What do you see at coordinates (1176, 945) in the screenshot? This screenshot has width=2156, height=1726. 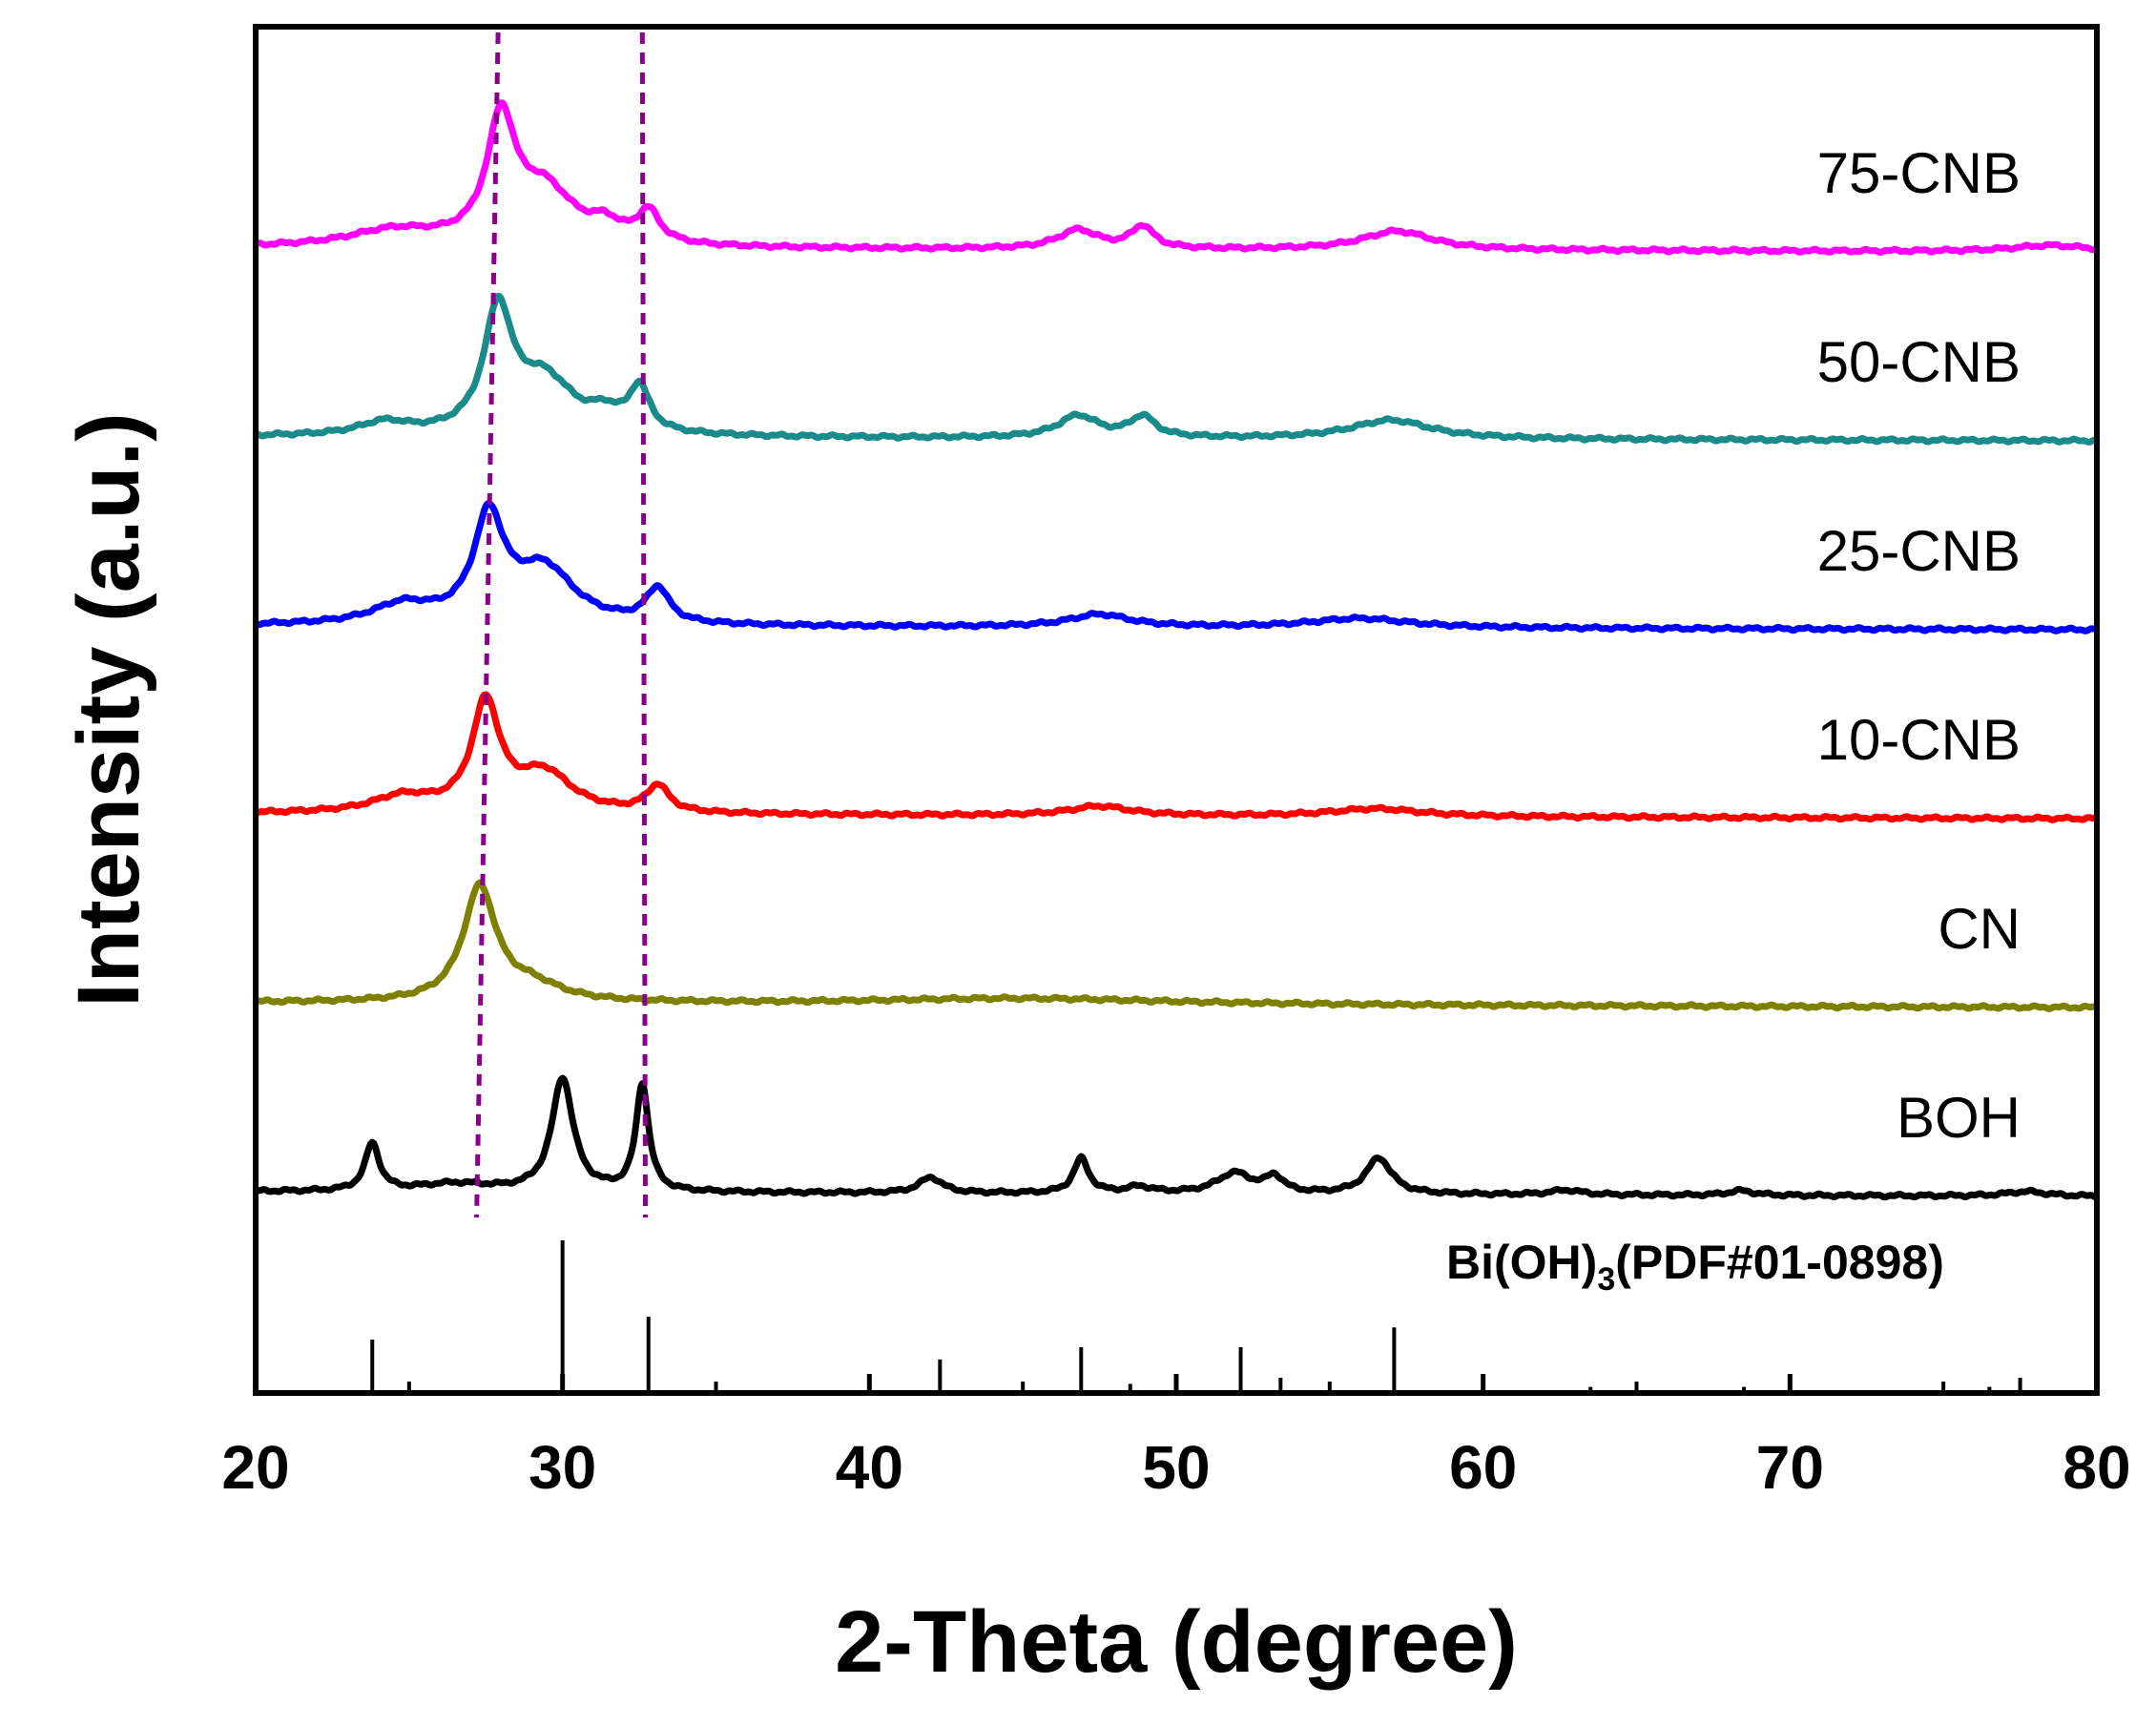 I see `series-line-cn` at bounding box center [1176, 945].